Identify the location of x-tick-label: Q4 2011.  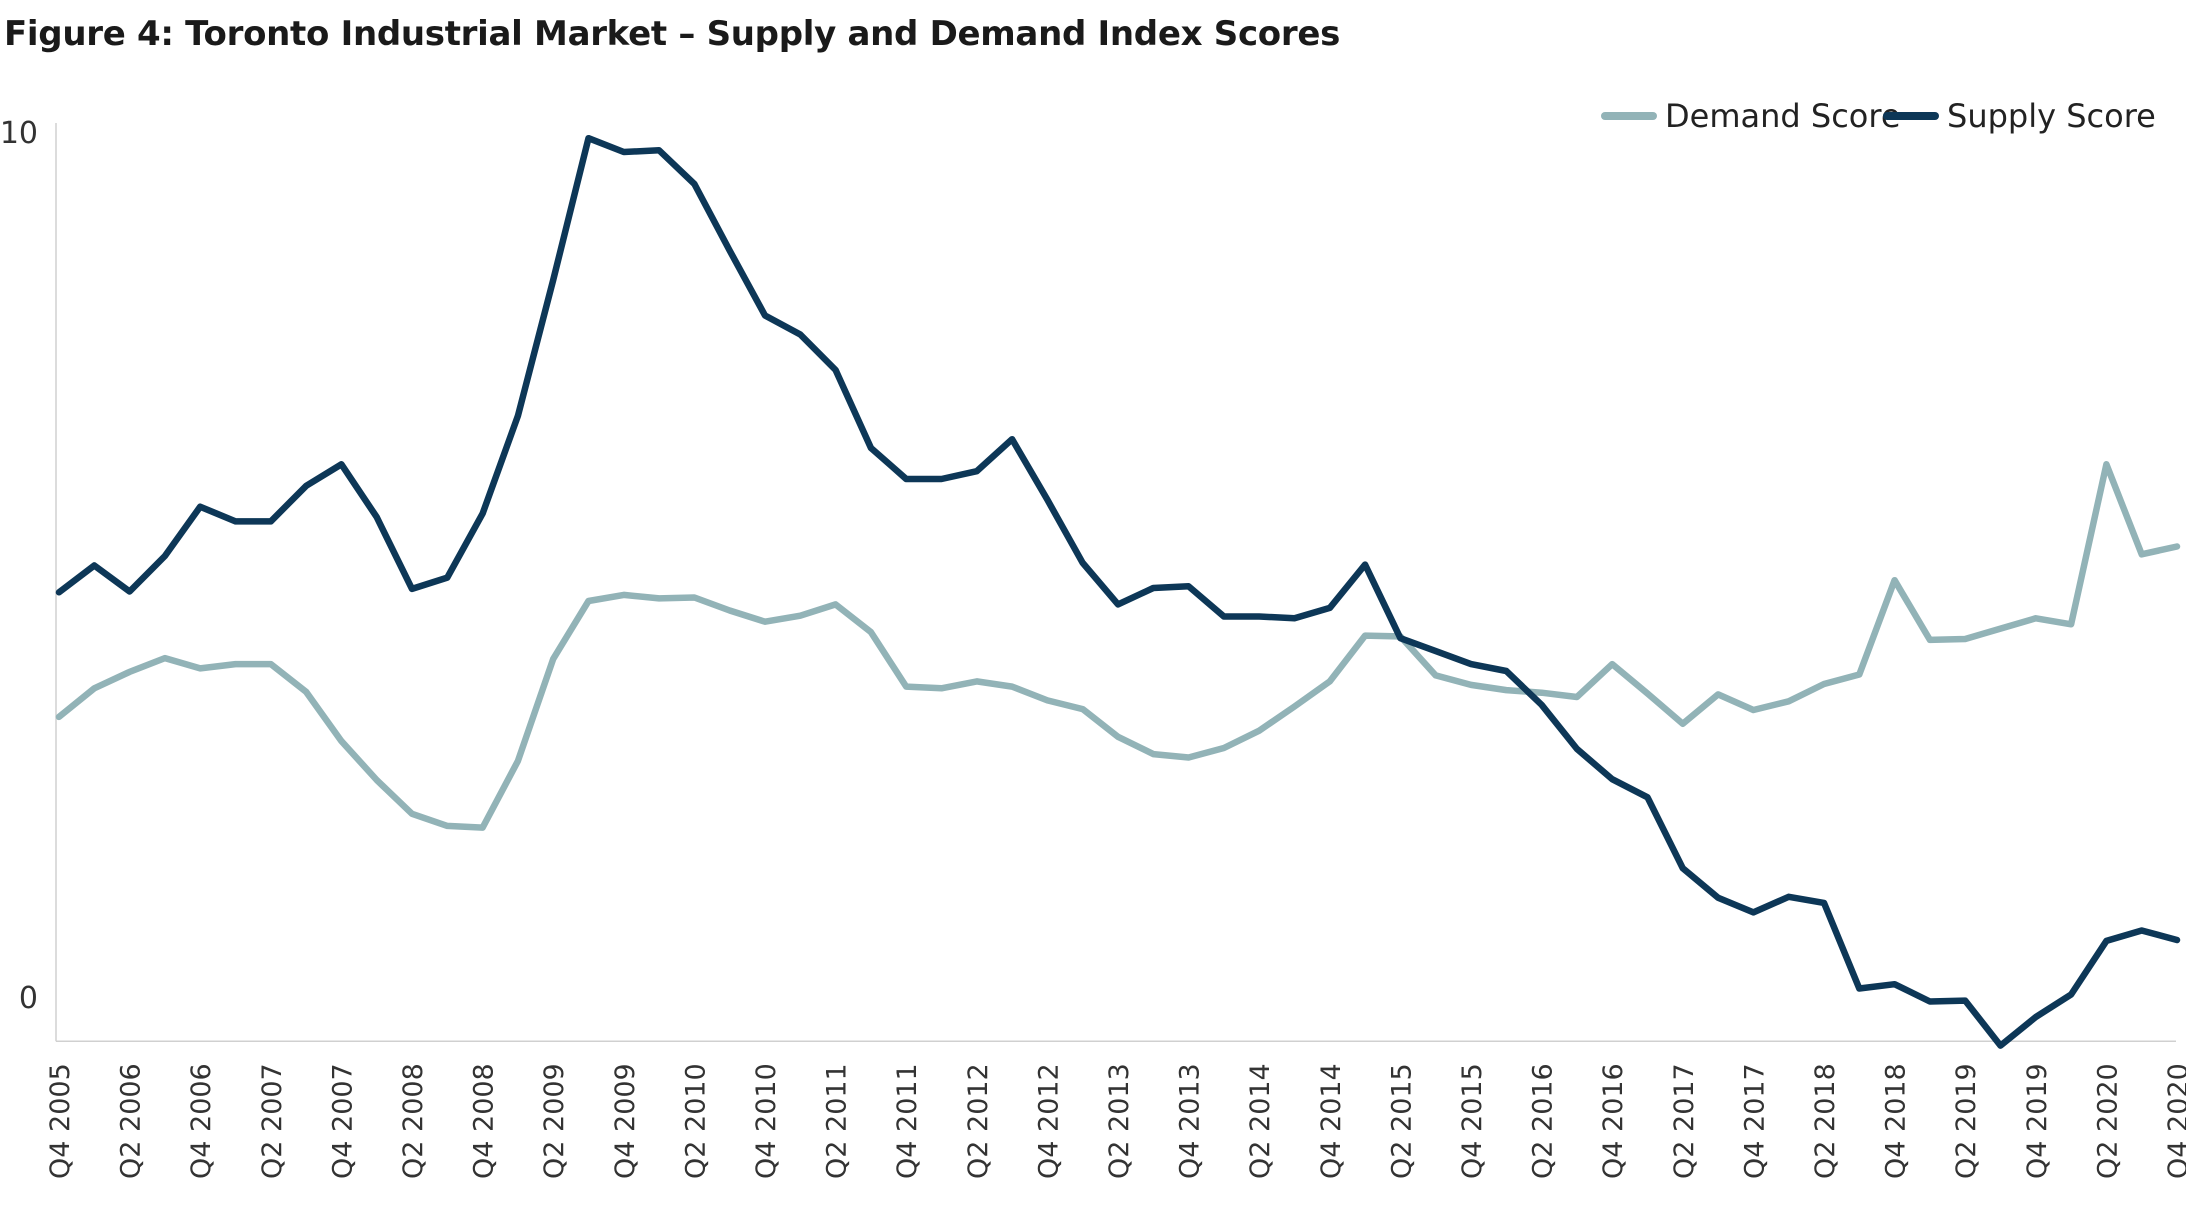
(907, 1121).